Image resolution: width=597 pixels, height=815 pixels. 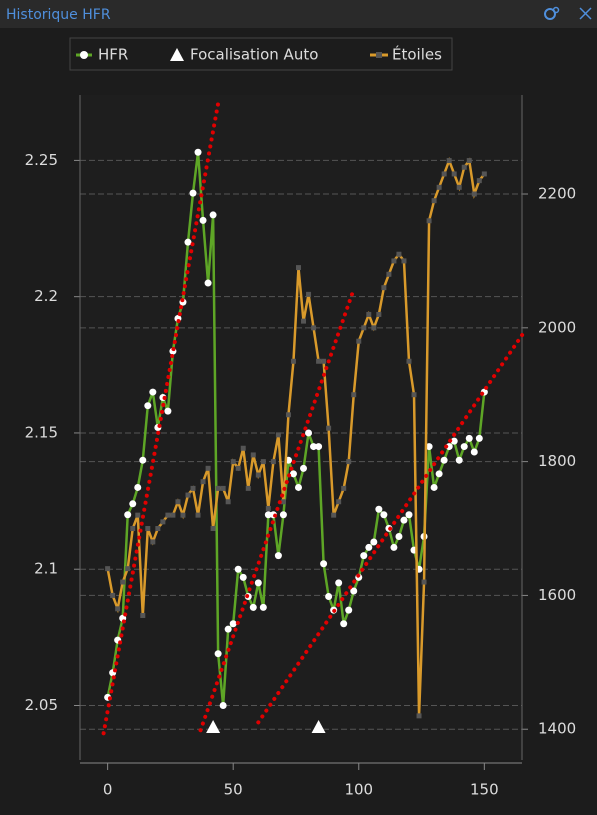 What do you see at coordinates (261, 54) in the screenshot?
I see `legend-box` at bounding box center [261, 54].